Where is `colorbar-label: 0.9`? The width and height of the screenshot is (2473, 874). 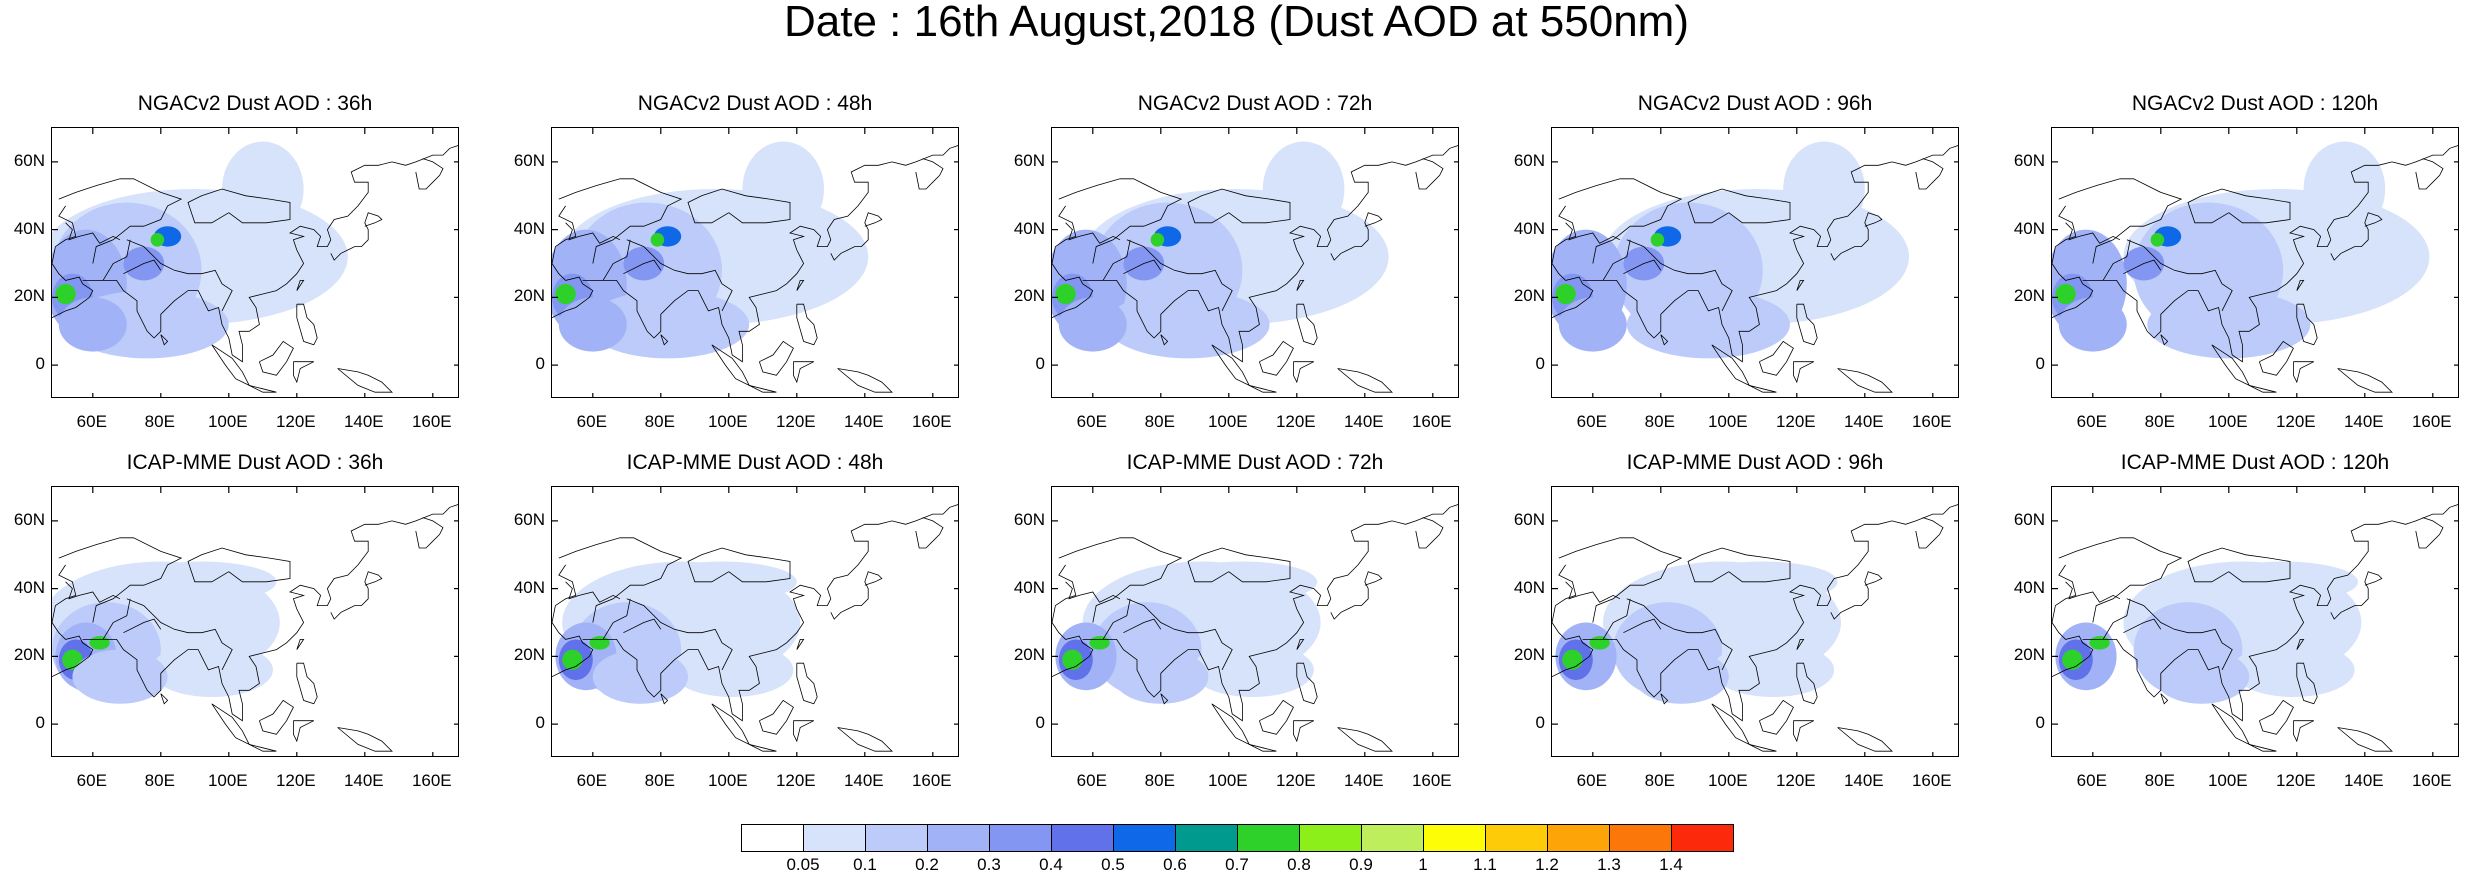 colorbar-label: 0.9 is located at coordinates (1361, 864).